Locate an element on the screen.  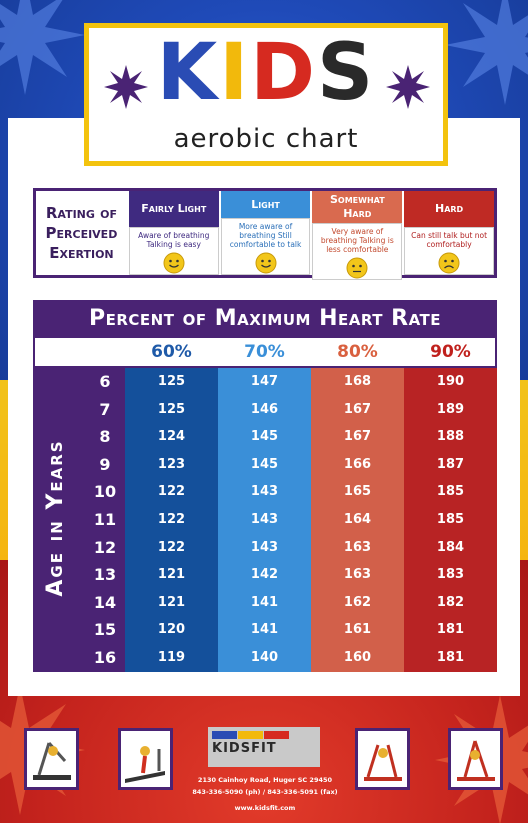
exertion-level-name: Somewhat Hard is located at coordinates (357, 207).